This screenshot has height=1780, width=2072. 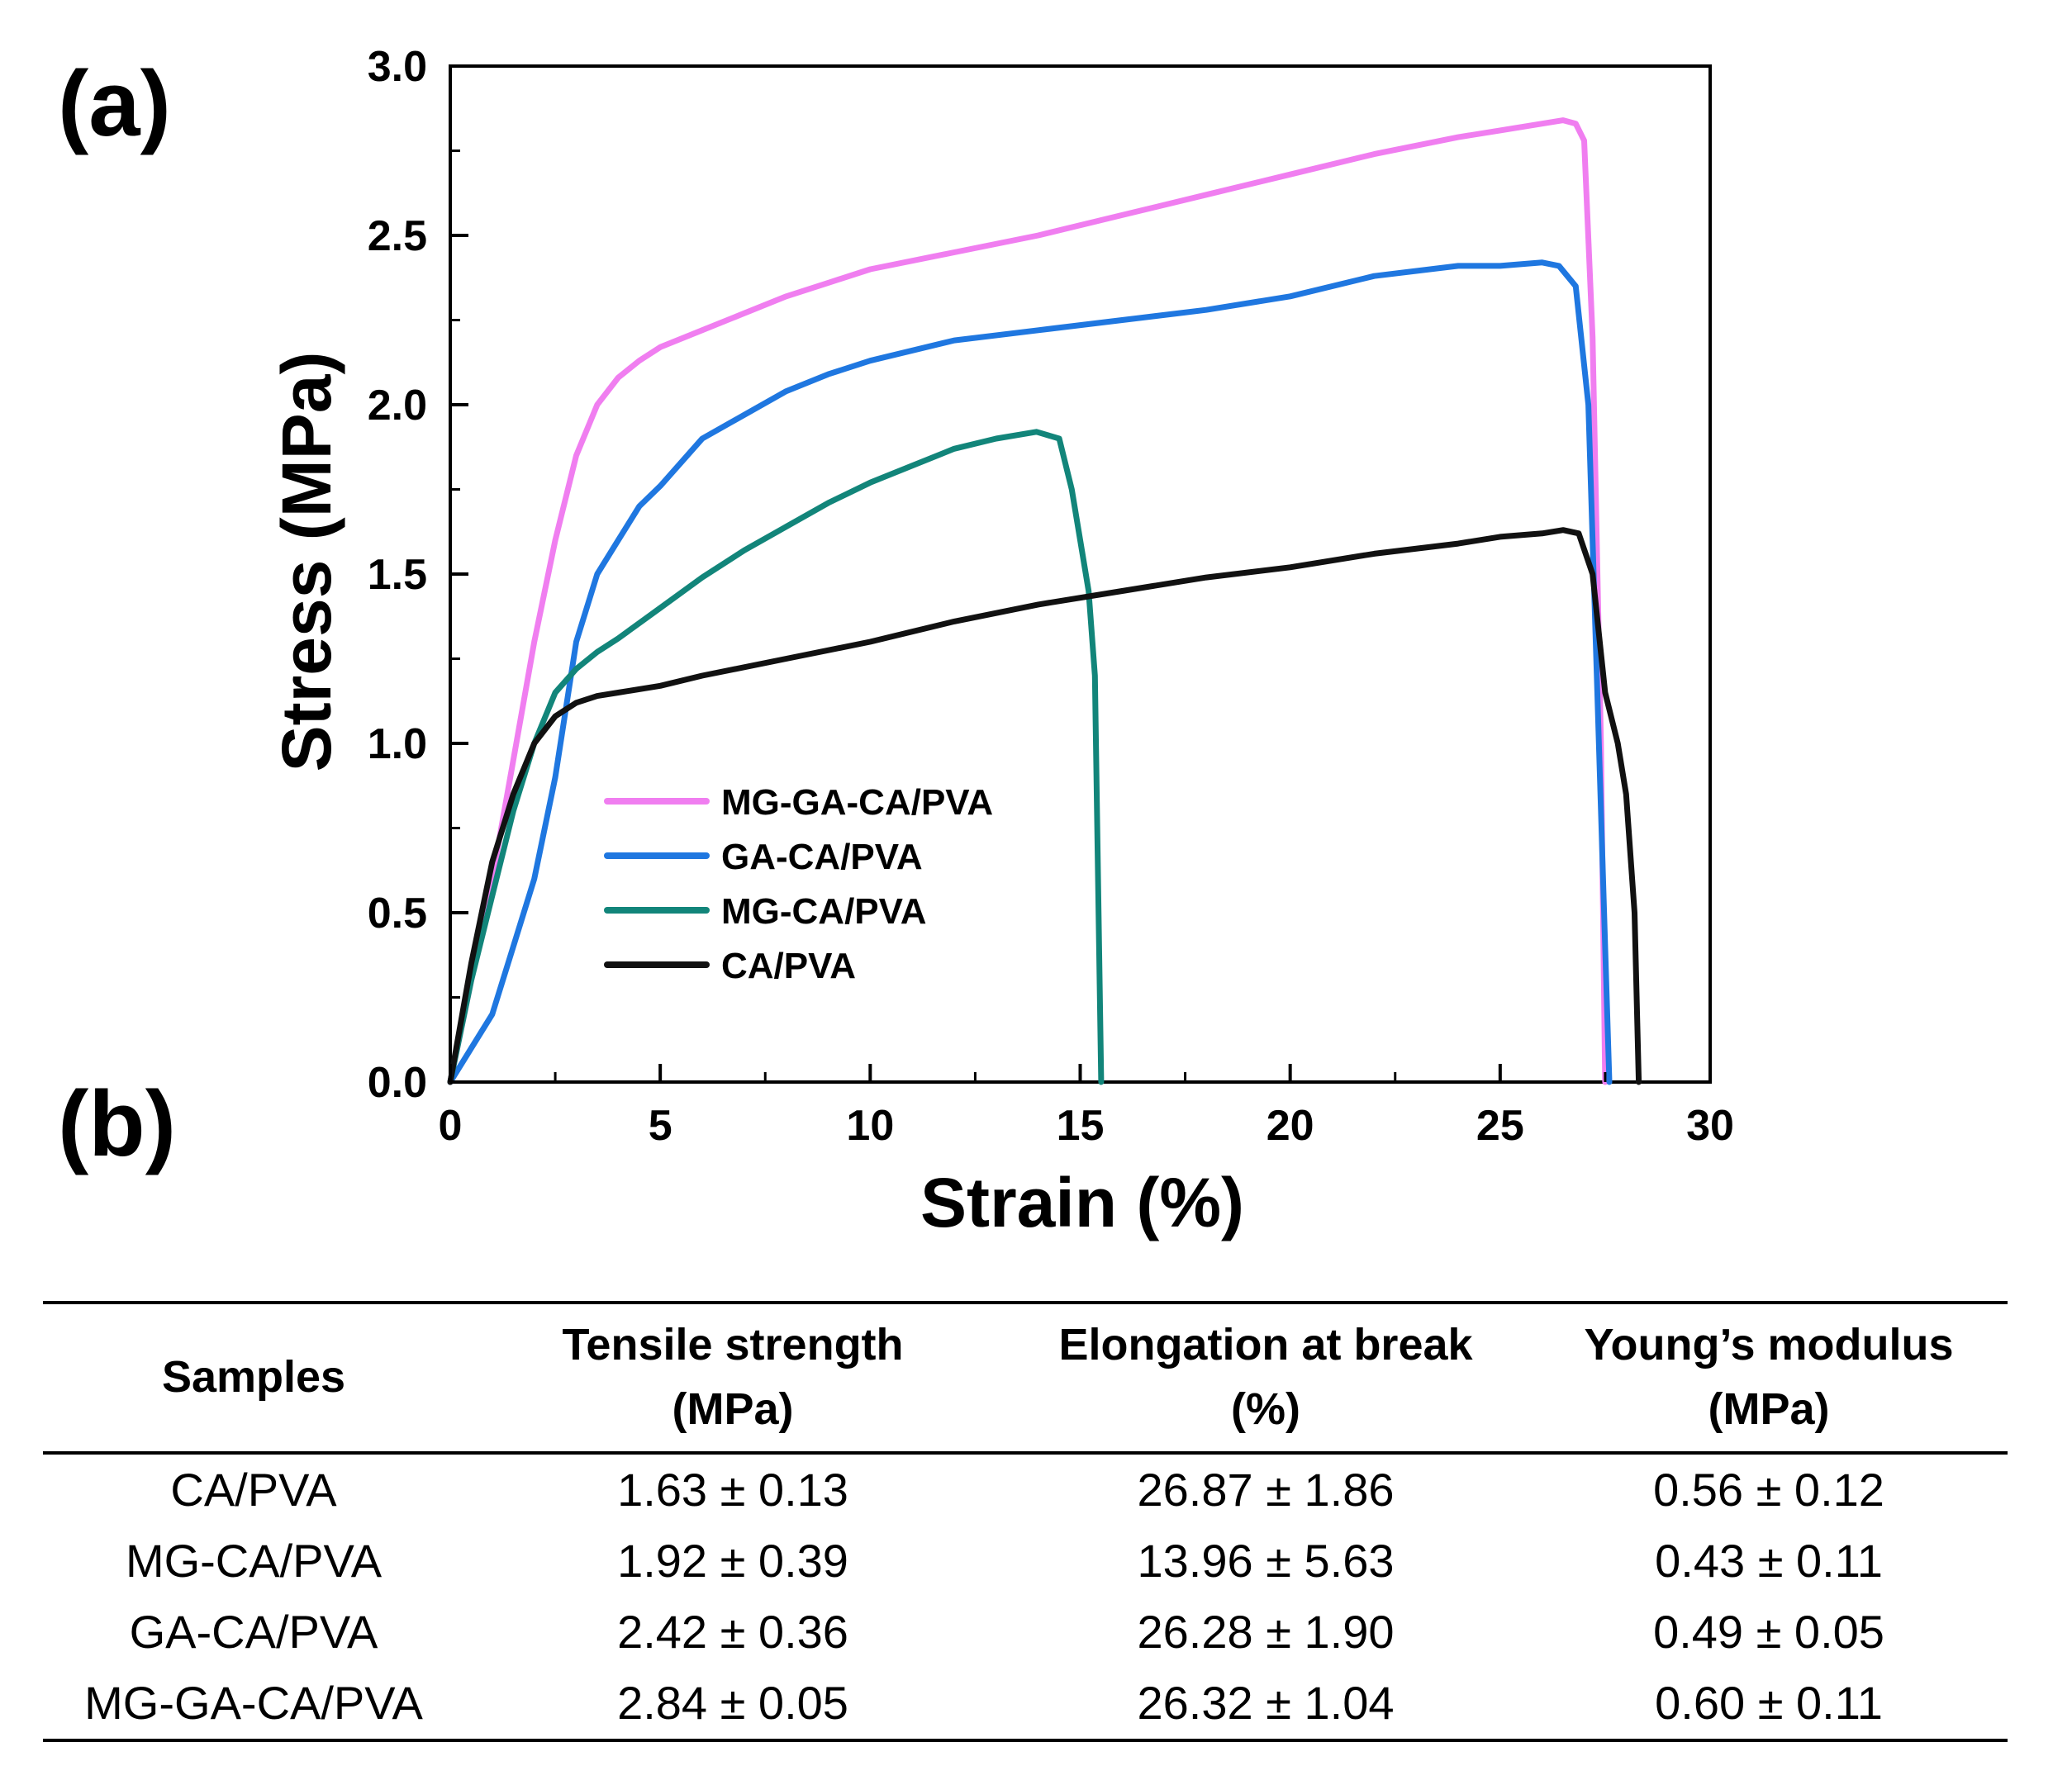 What do you see at coordinates (1769, 1561) in the screenshot?
I see `cell-modulus: 0.43 ± 0.11` at bounding box center [1769, 1561].